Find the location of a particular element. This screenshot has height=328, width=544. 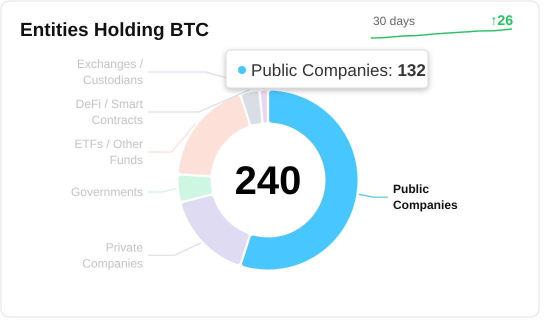

slice-label: Exchanges / Custodians is located at coordinates (110, 72).